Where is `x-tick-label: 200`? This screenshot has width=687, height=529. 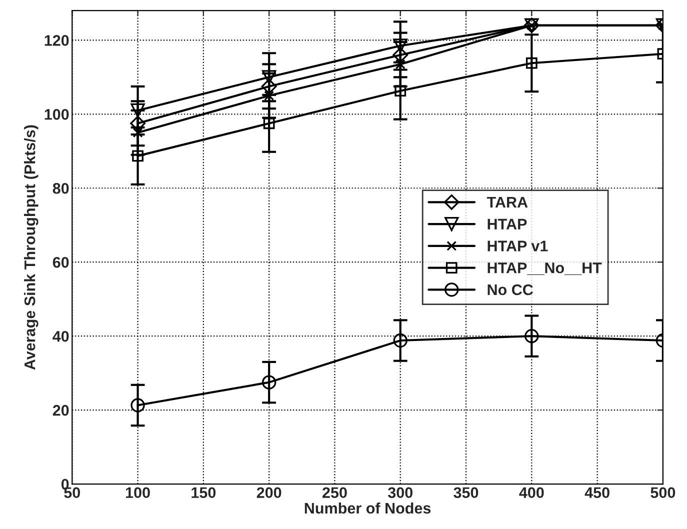
x-tick-label: 200 is located at coordinates (269, 492).